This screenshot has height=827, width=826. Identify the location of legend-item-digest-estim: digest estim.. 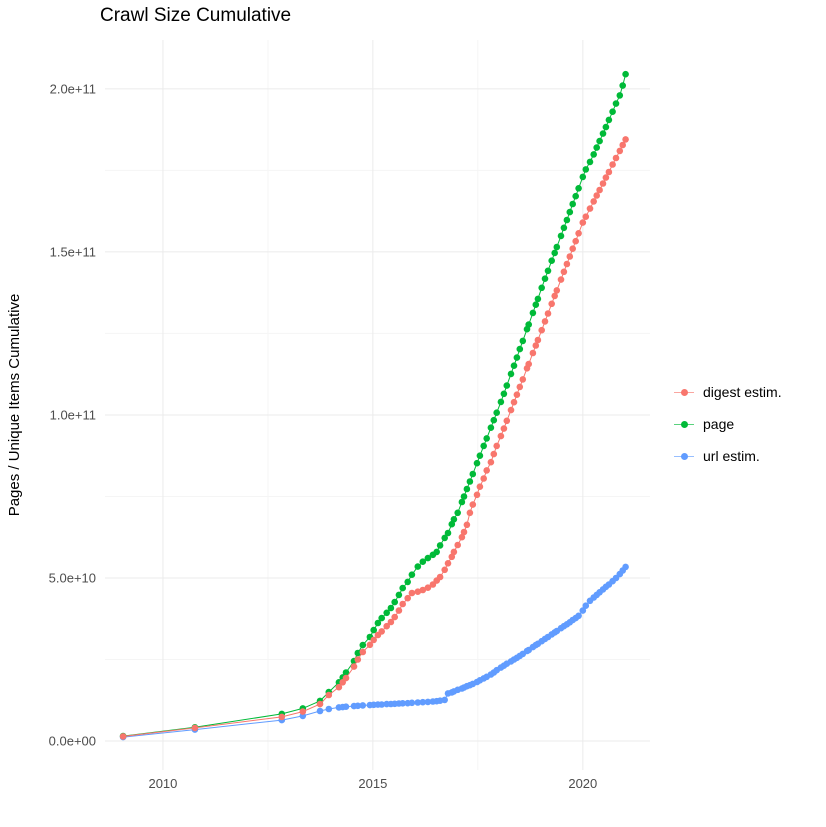
(728, 392).